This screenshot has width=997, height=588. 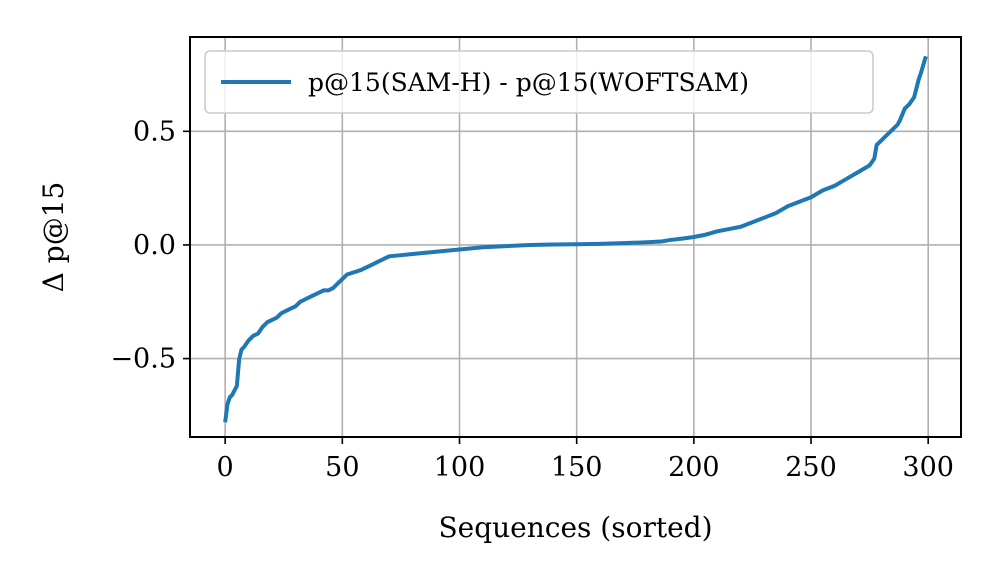 I want to click on x-tick-label: 150, so click(x=577, y=467).